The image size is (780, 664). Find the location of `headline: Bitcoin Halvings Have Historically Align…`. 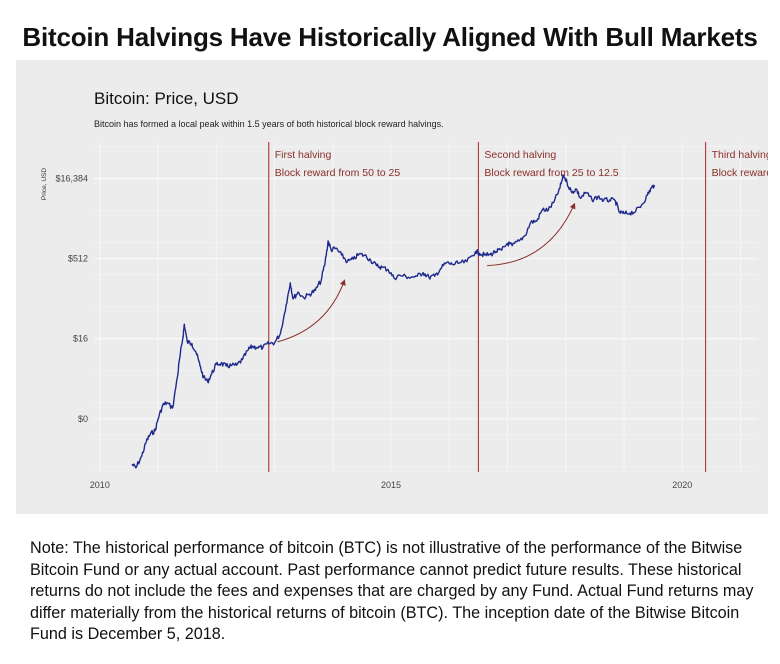

headline: Bitcoin Halvings Have Historically Align… is located at coordinates (390, 37).